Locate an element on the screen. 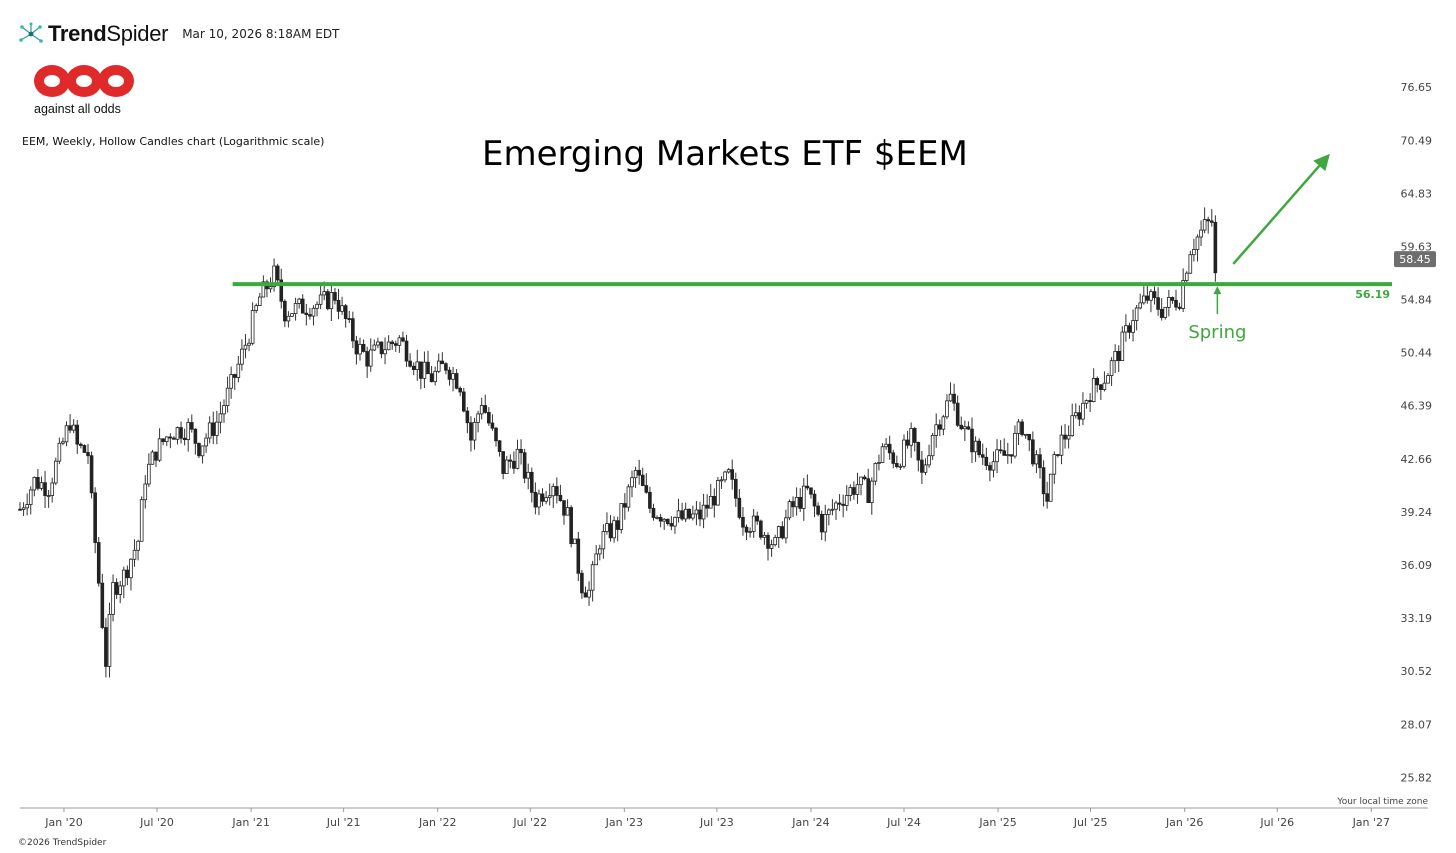 This screenshot has width=1456, height=853. time-tick-label: Jan '20 is located at coordinates (63, 822).